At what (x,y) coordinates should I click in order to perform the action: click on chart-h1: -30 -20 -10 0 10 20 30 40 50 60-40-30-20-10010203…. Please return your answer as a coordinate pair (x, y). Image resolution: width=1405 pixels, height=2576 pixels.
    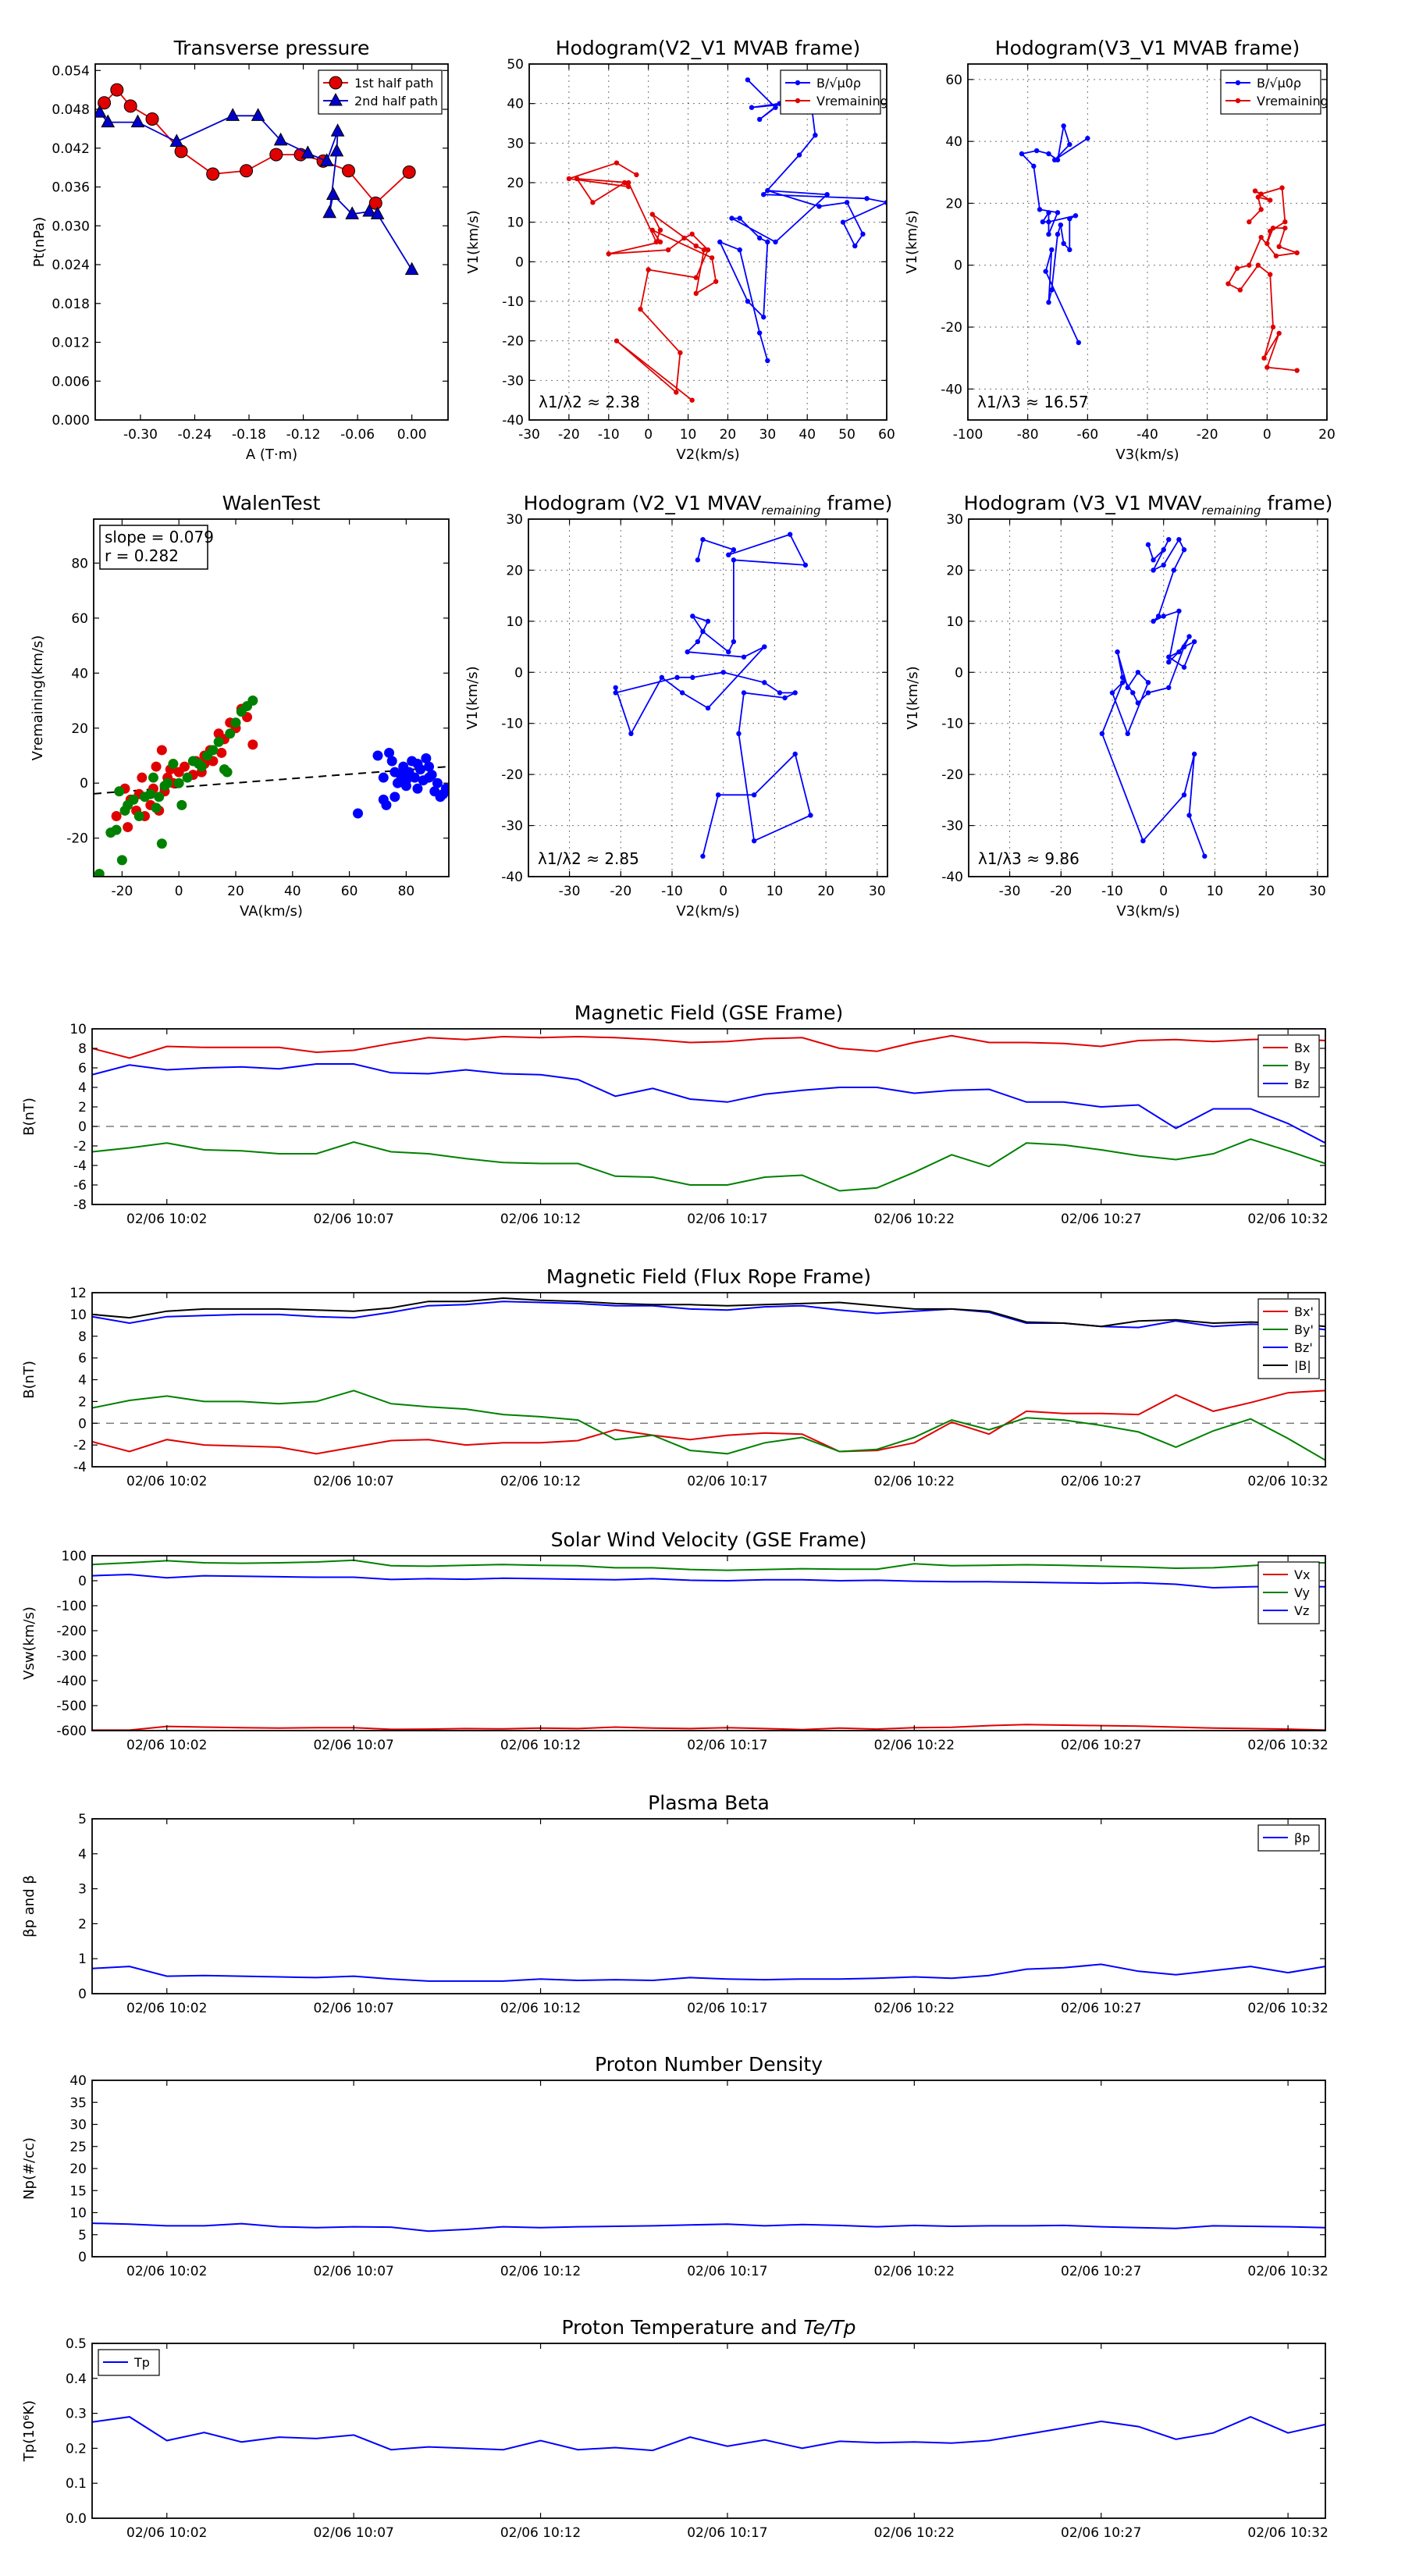
    Looking at the image, I should click on (680, 250).